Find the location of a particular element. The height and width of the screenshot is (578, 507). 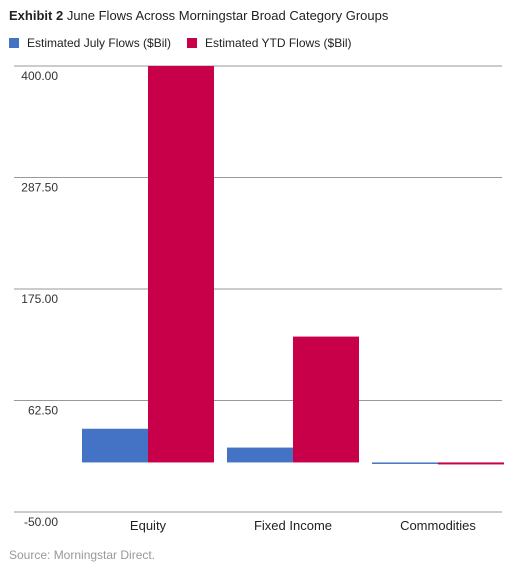

legend-swatch-ytd is located at coordinates (192, 43).